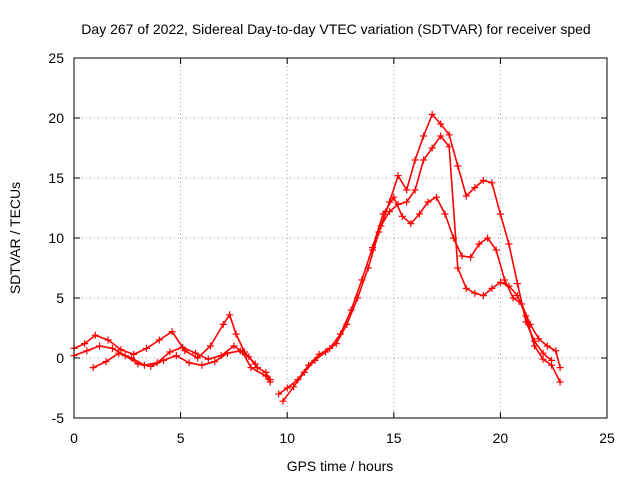 Image resolution: width=640 pixels, height=480 pixels. What do you see at coordinates (501, 438) in the screenshot?
I see `x-tick-label: 20` at bounding box center [501, 438].